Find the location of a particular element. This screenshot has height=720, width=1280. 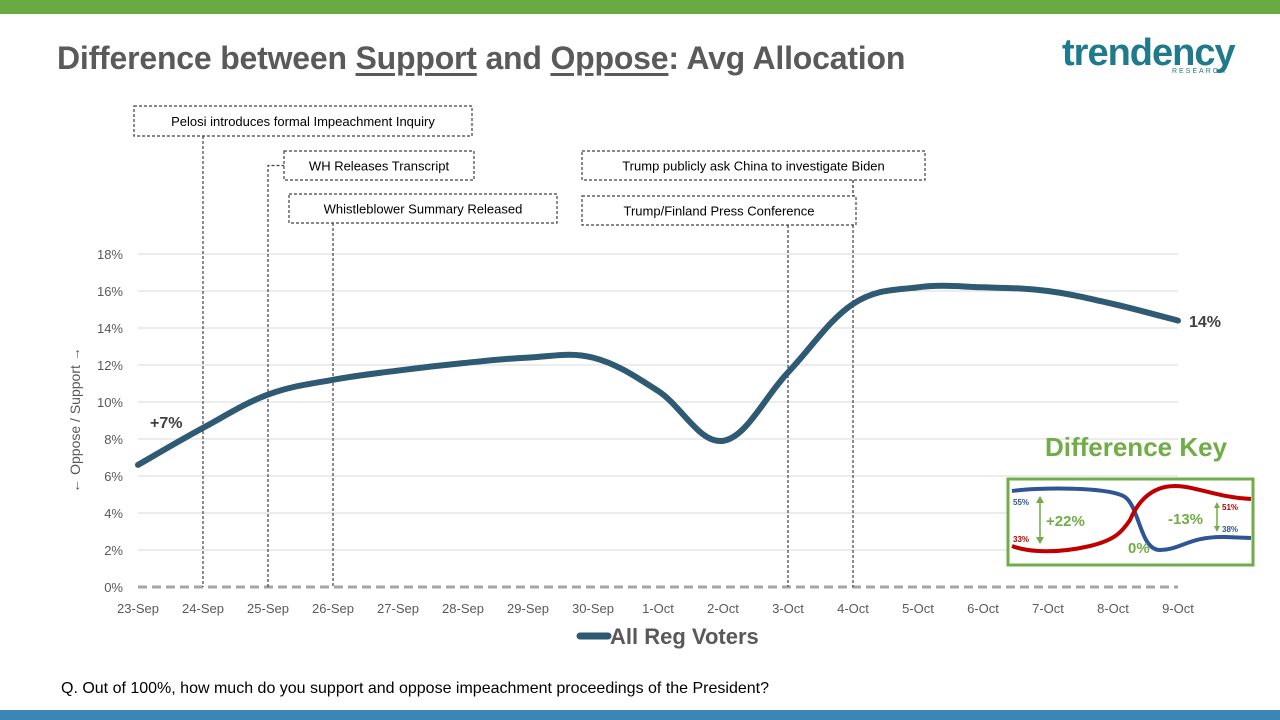

key-right-bottom: 38% is located at coordinates (1230, 529).